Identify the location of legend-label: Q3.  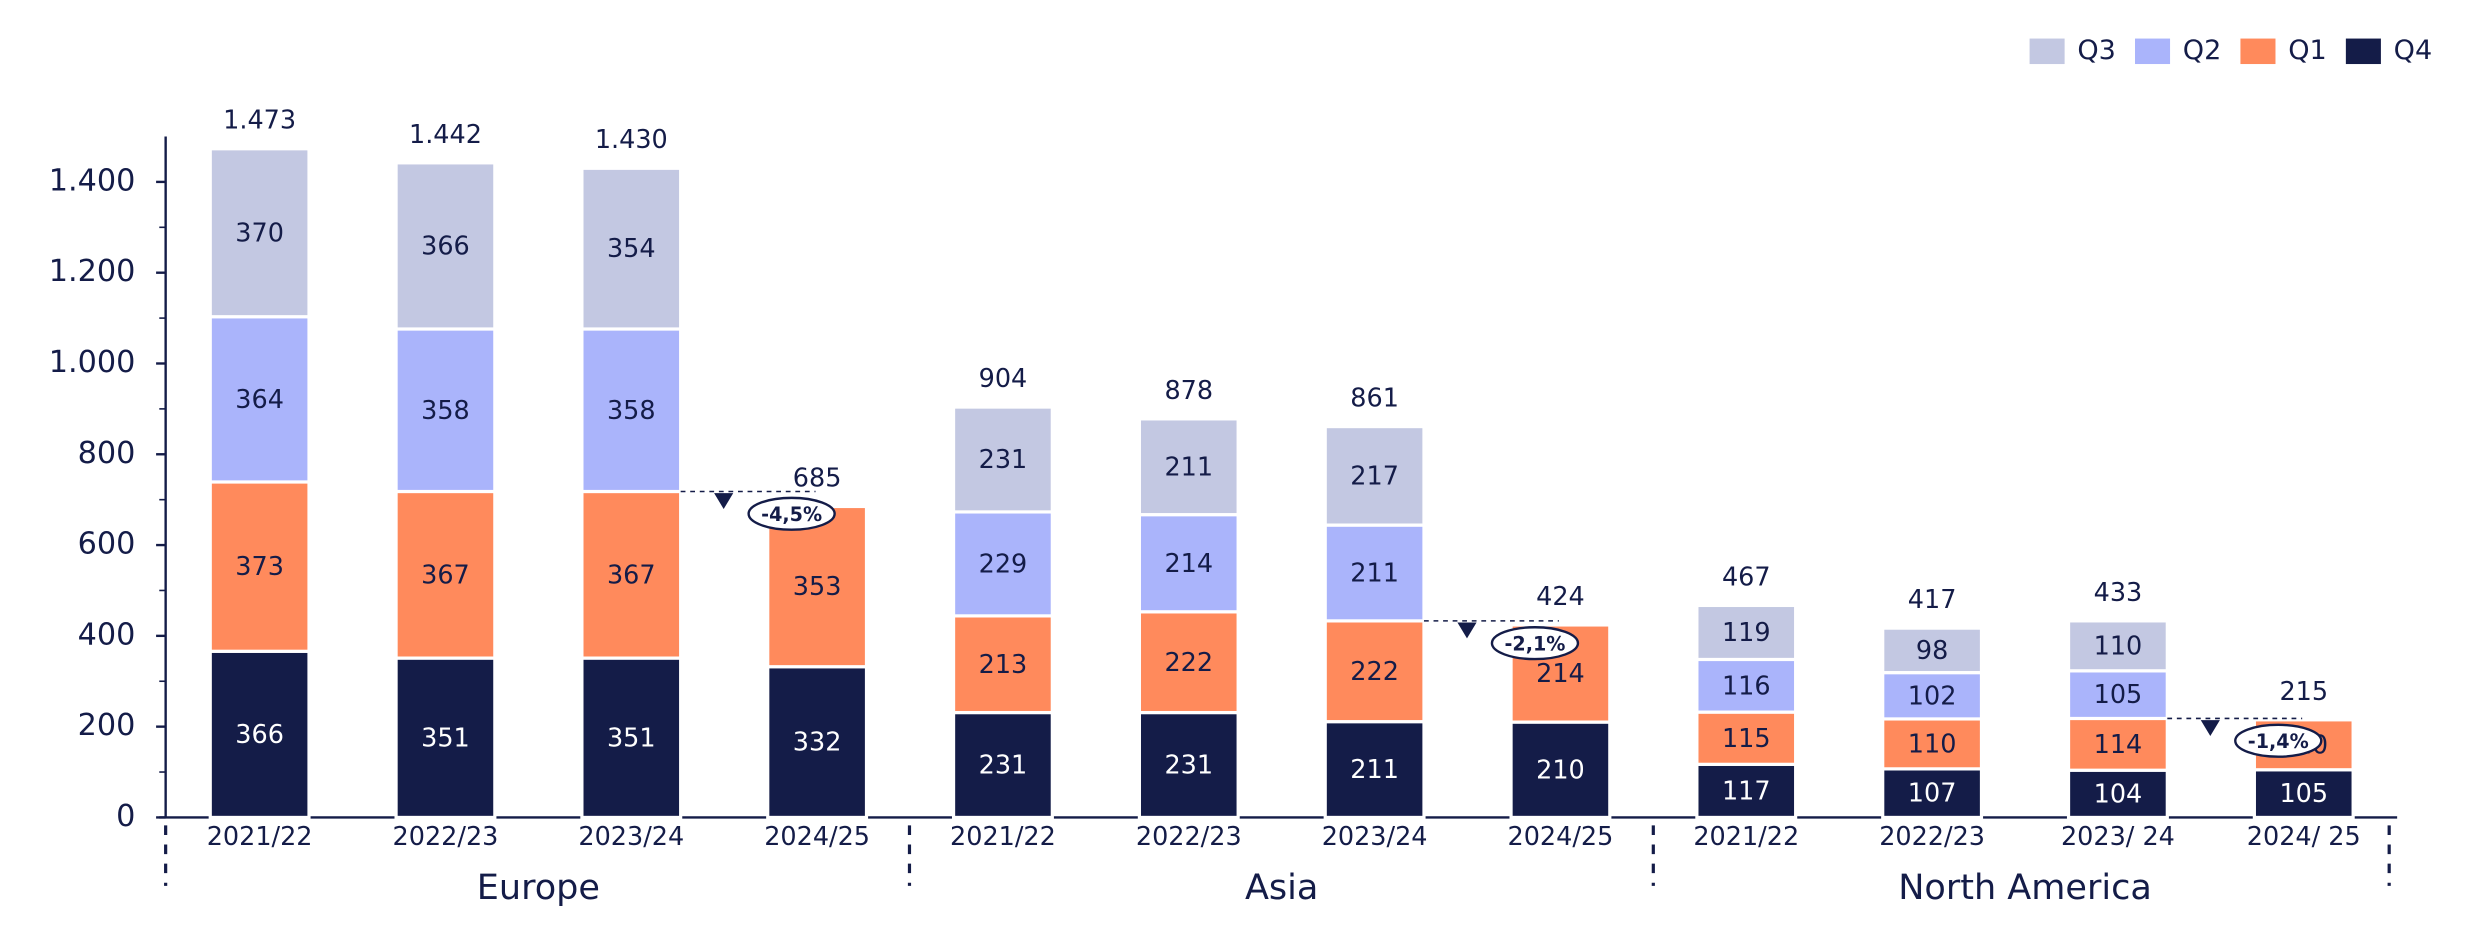
(2096, 50).